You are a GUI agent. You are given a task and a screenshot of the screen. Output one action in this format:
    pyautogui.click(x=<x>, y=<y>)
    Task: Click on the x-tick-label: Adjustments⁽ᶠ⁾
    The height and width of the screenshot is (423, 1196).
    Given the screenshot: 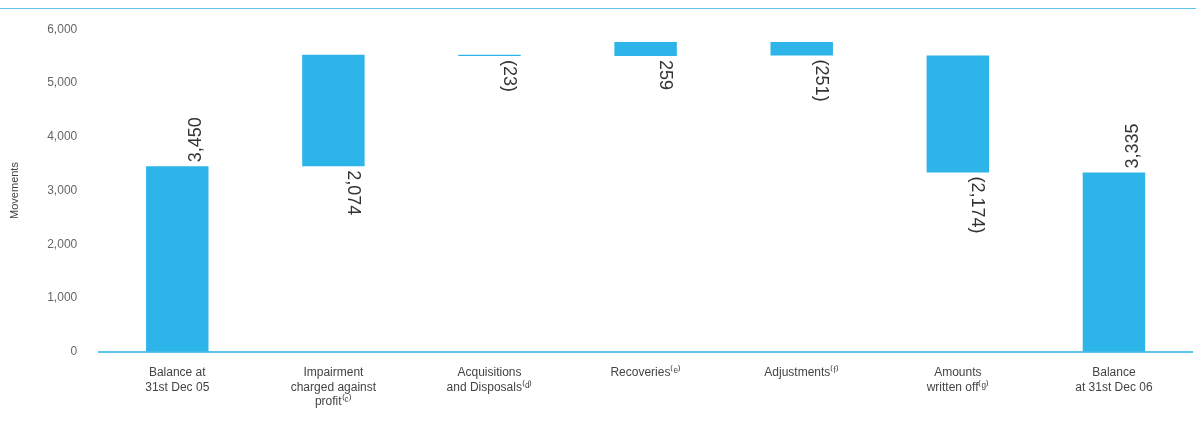 What is the action you would take?
    pyautogui.click(x=802, y=372)
    